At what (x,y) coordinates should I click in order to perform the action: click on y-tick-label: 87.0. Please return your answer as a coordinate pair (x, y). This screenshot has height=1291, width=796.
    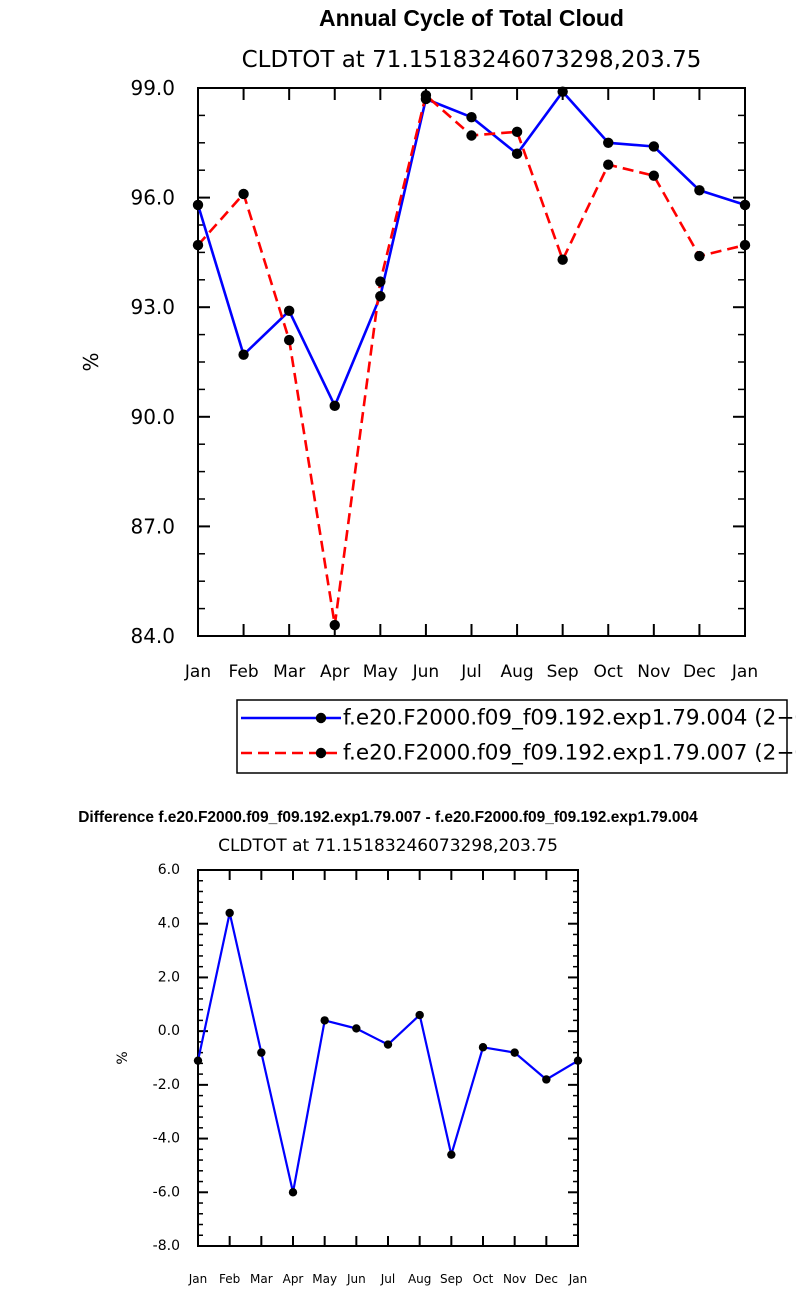
    Looking at the image, I should click on (152, 526).